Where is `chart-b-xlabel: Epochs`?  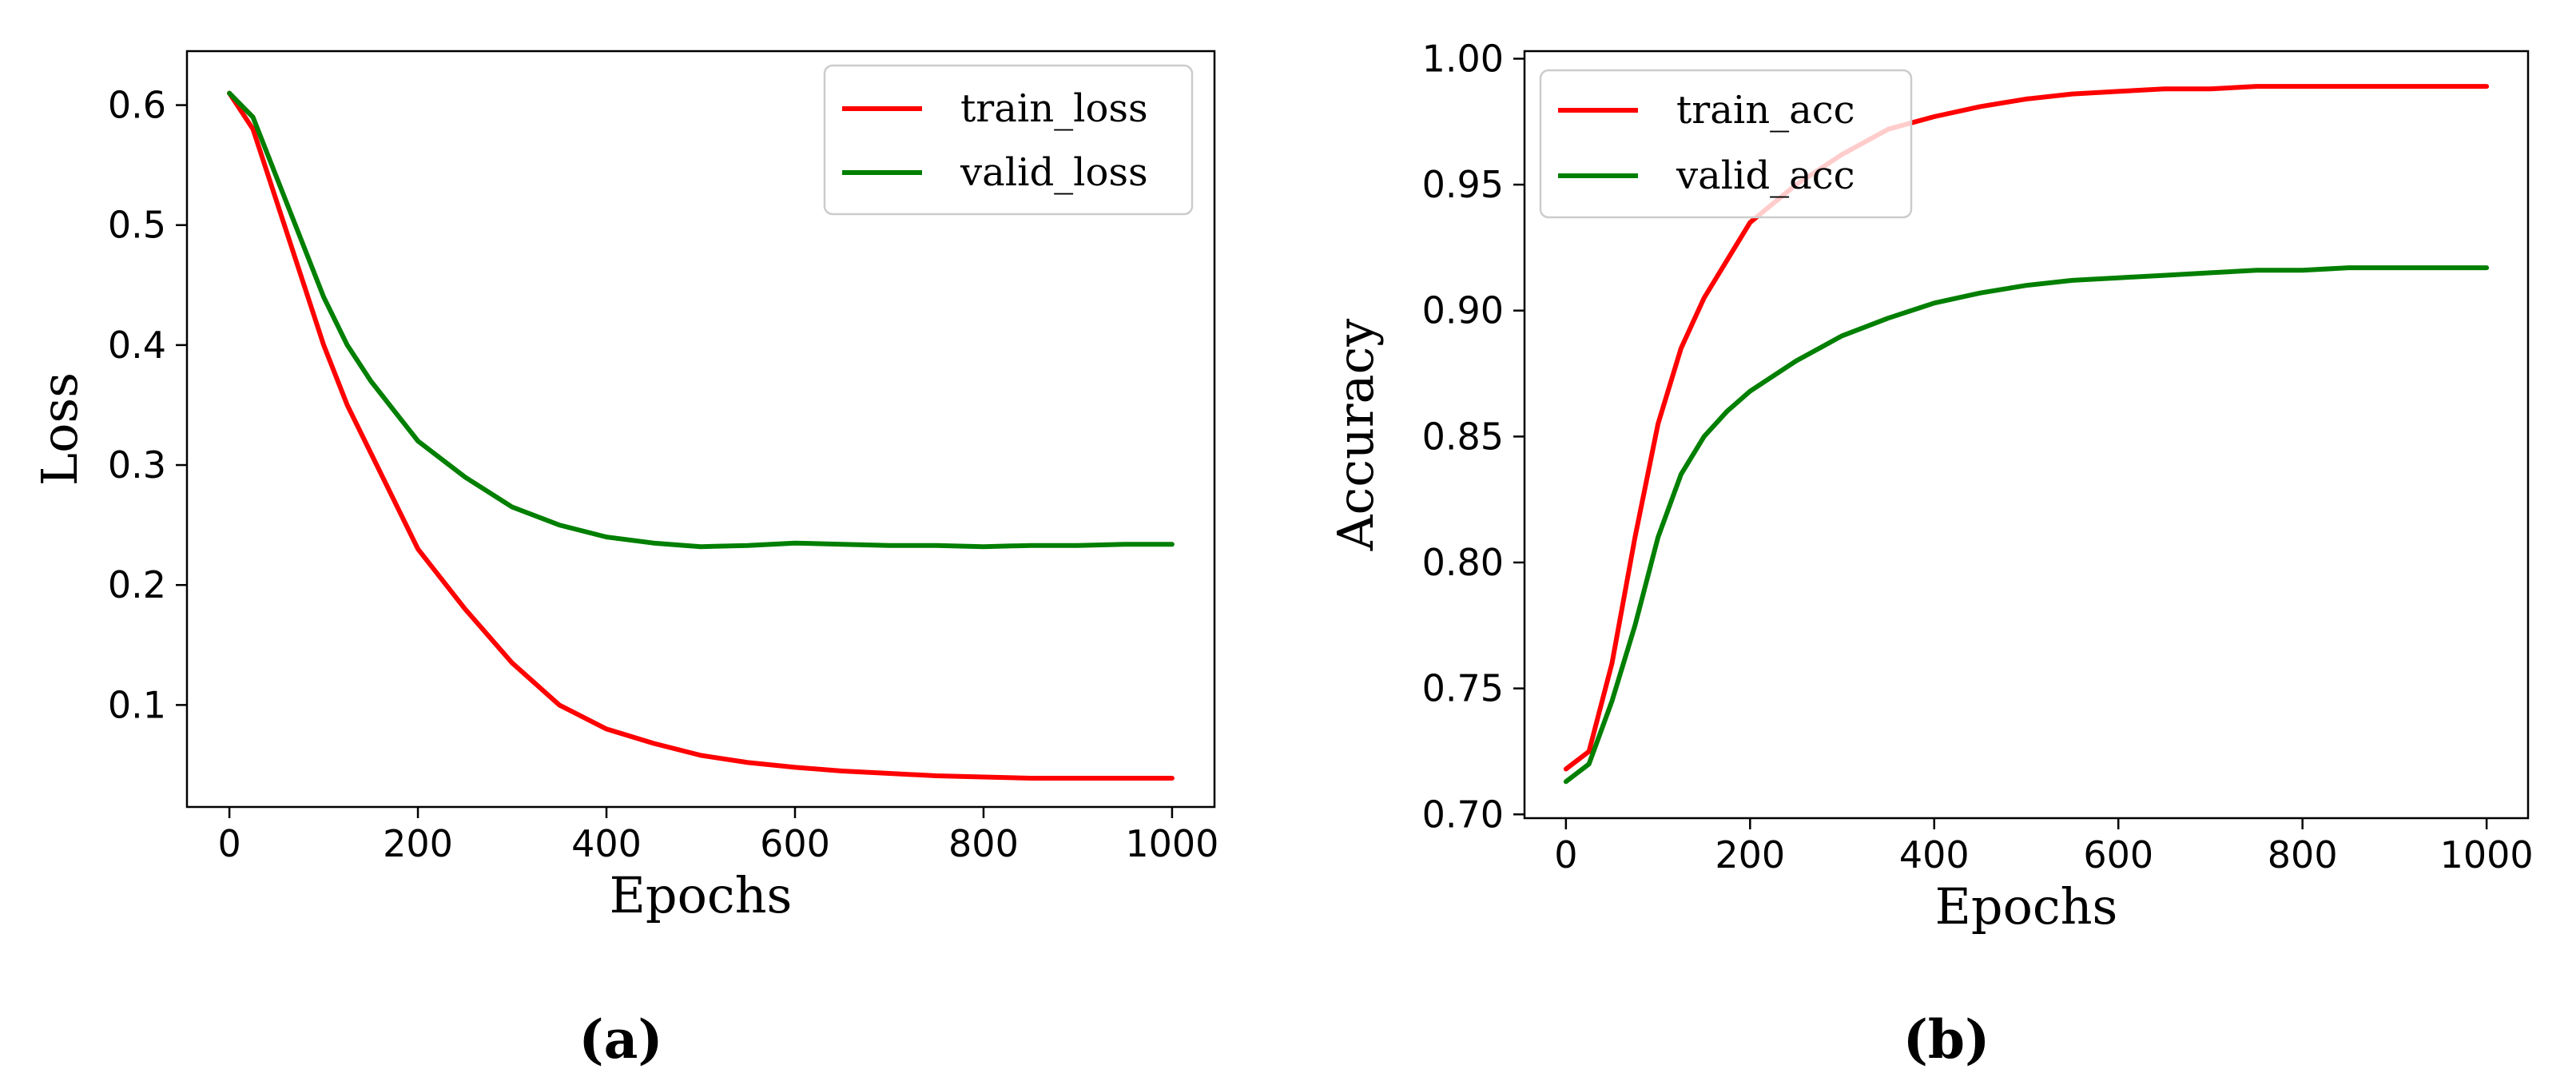
chart-b-xlabel: Epochs is located at coordinates (2026, 906).